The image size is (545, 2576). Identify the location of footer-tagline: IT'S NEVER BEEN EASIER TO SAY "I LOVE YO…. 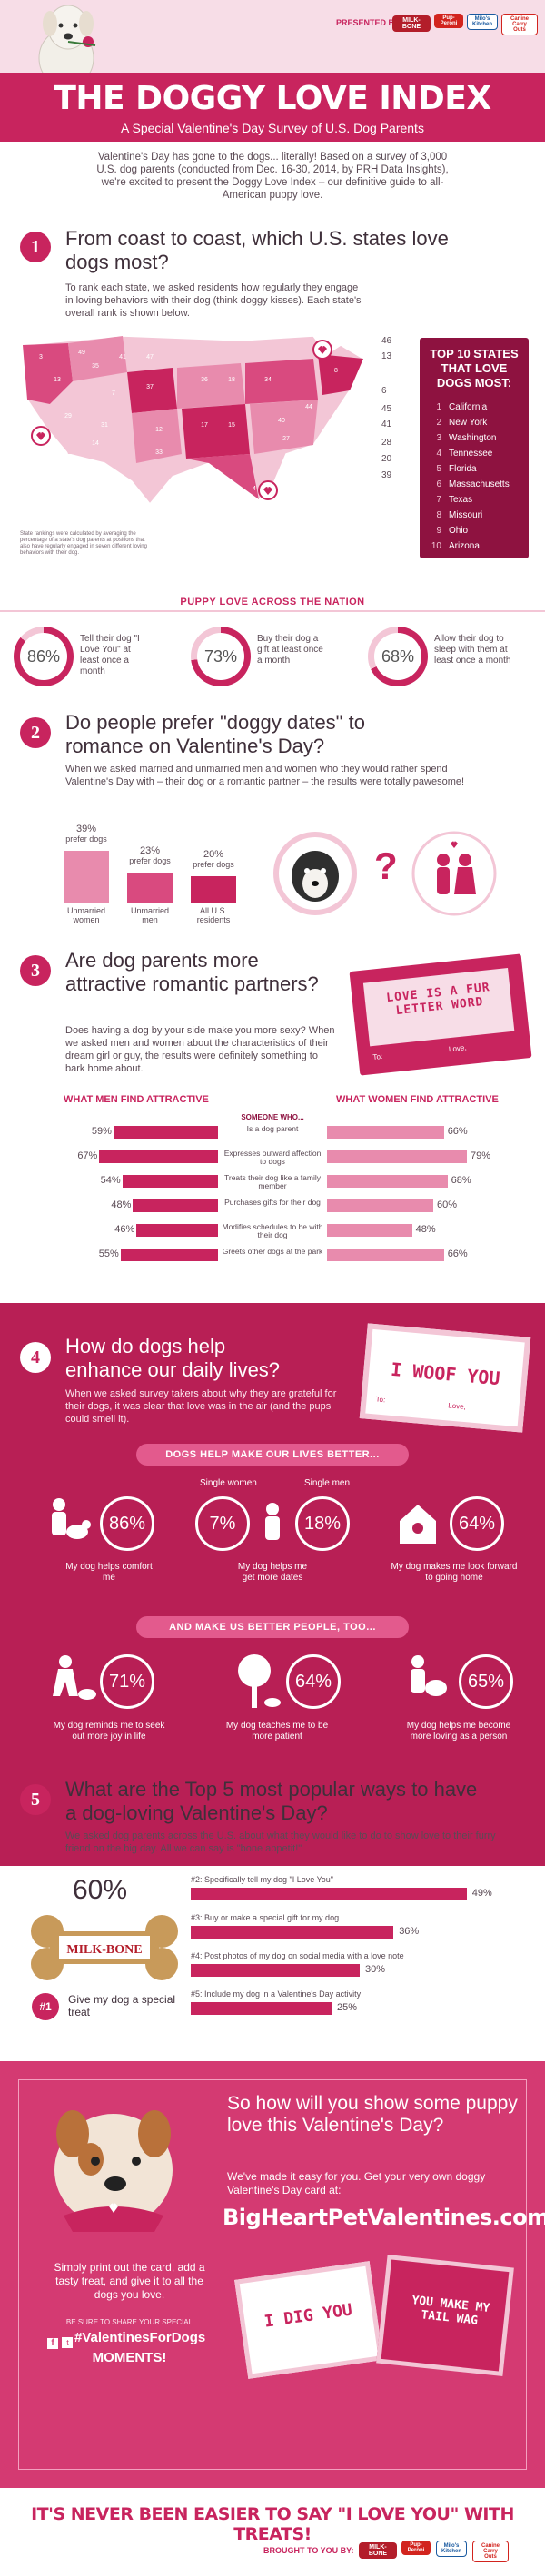
(272, 2524).